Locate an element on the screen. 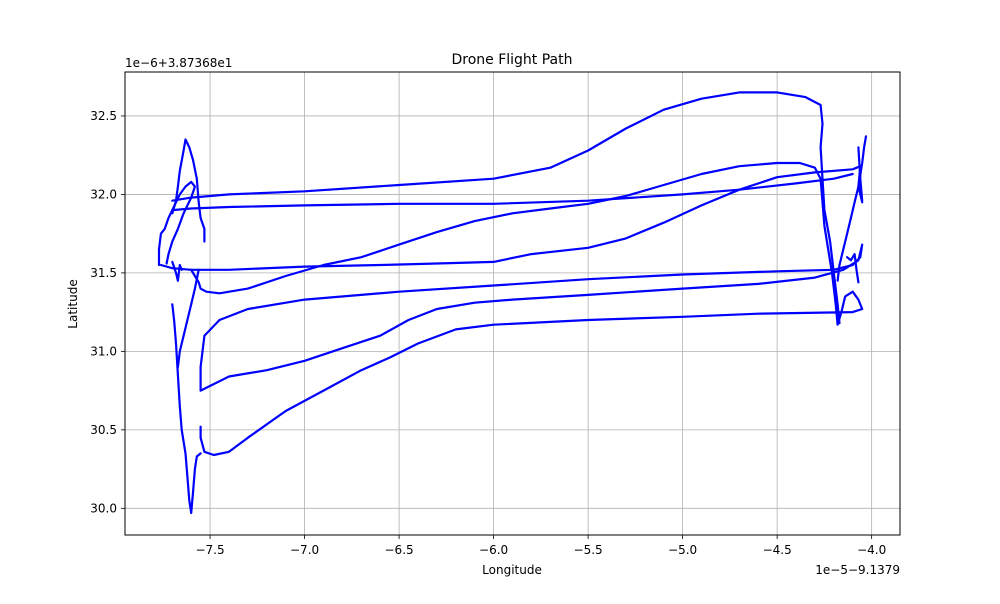 Image resolution: width=1000 pixels, height=604 pixels. x-tick-label: −5.5 is located at coordinates (588, 550).